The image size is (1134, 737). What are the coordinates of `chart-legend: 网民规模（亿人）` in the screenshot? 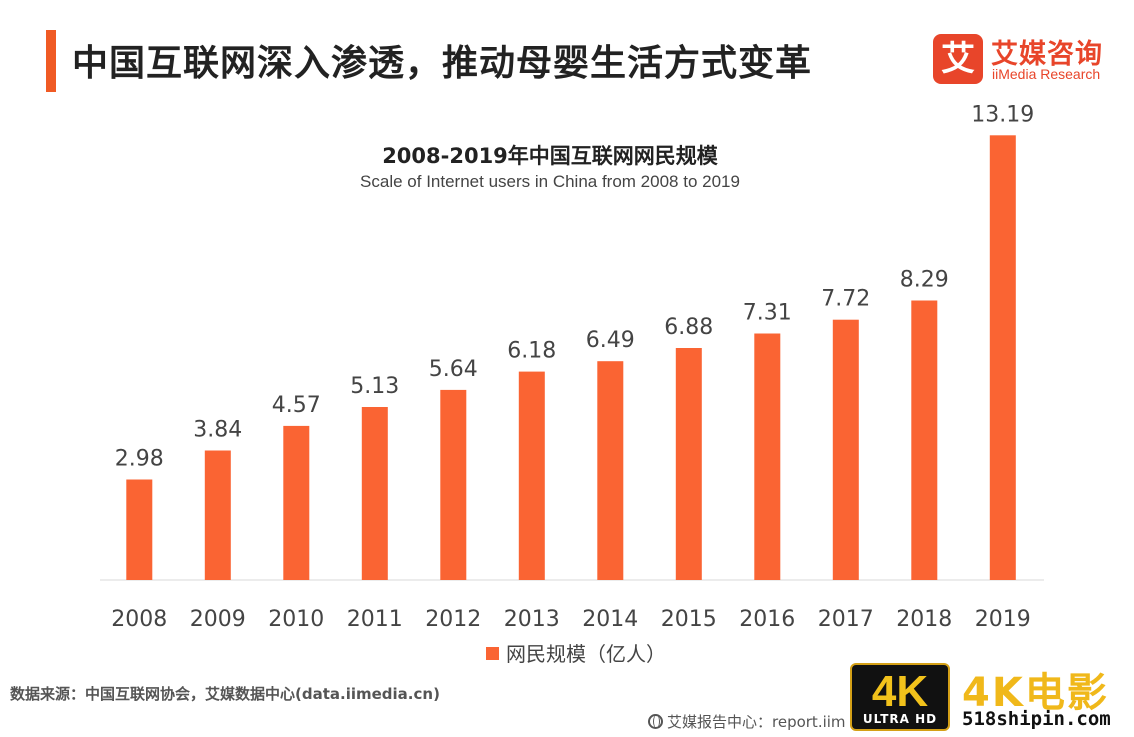 It's located at (576, 652).